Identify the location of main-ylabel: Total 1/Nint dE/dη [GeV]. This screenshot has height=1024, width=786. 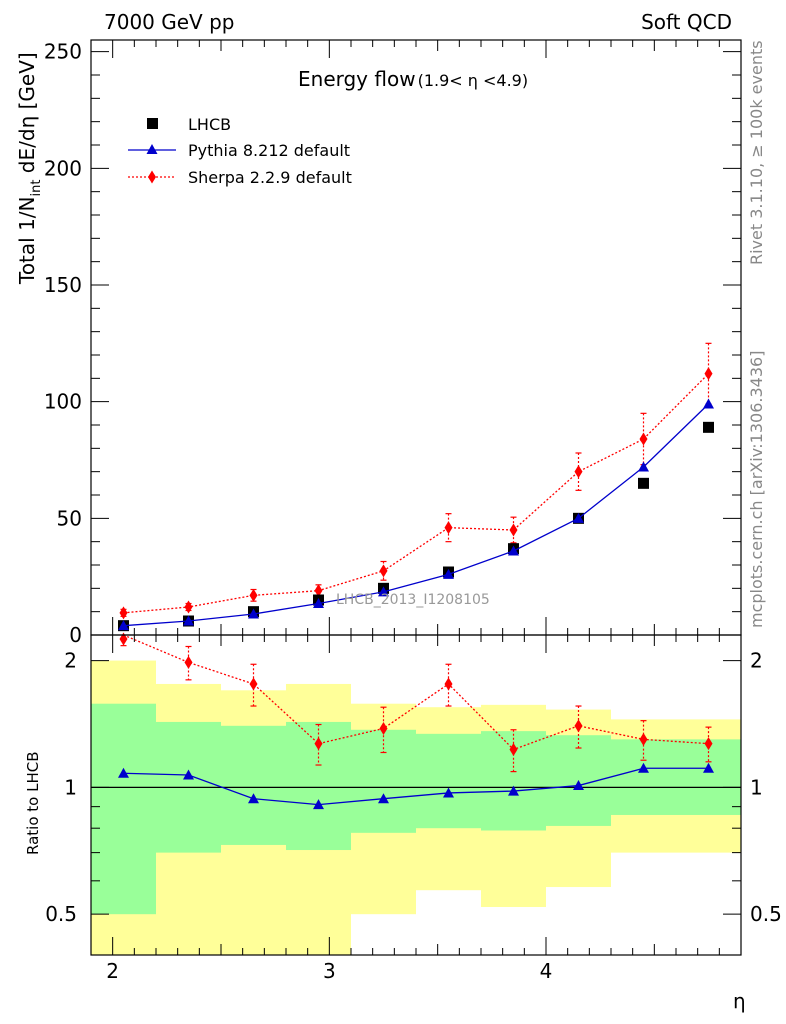
(29, 168).